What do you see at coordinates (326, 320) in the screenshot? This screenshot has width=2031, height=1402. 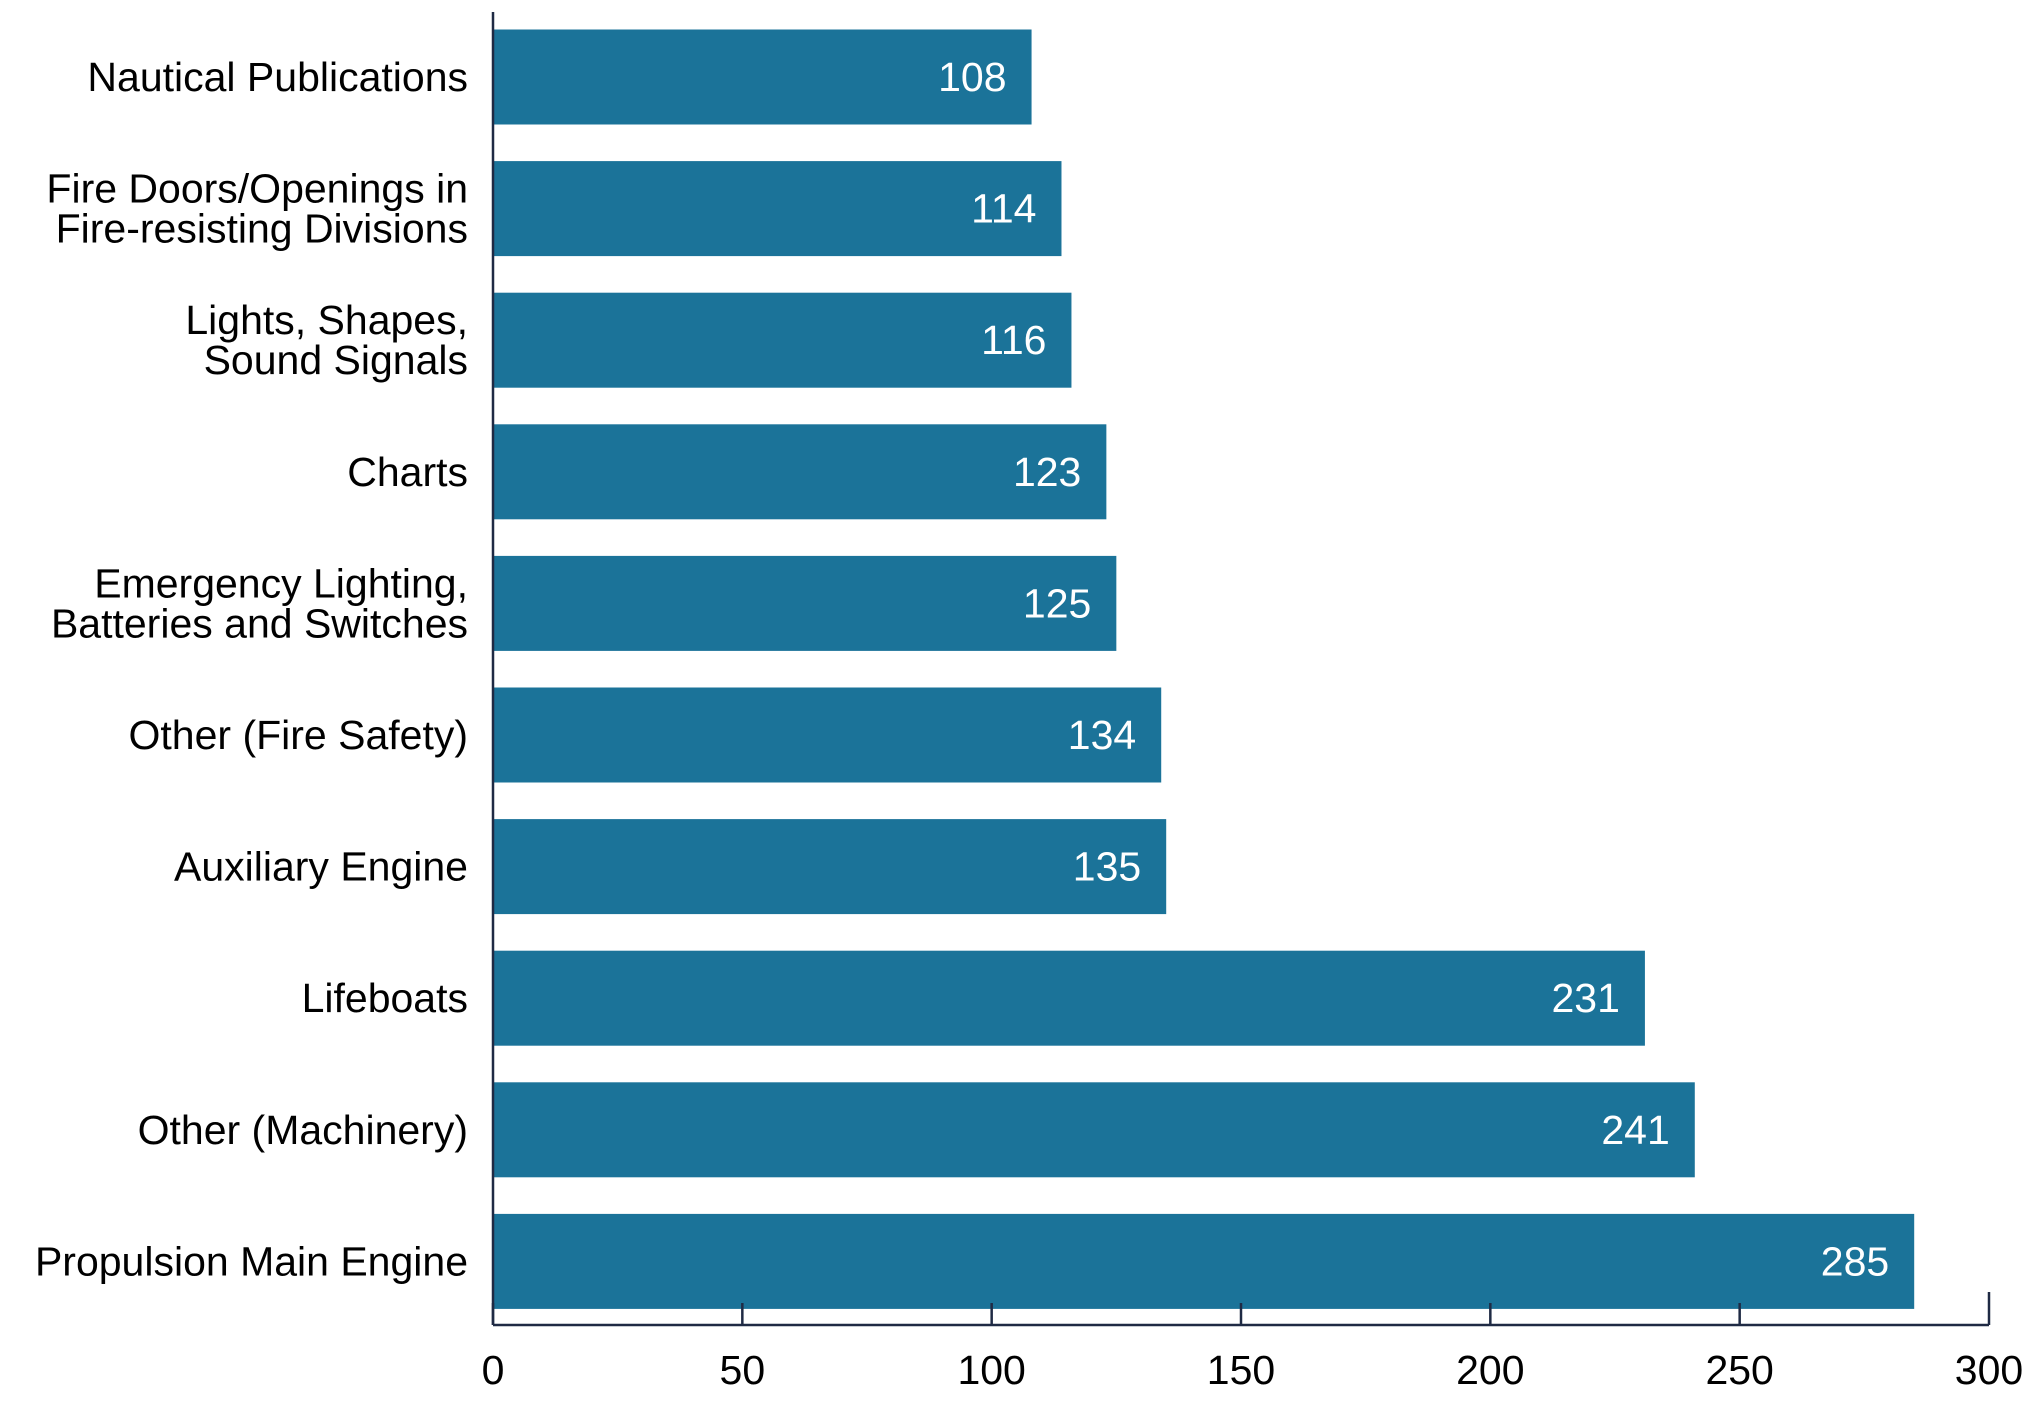 I see `category-label-line: Lights, Shapes,` at bounding box center [326, 320].